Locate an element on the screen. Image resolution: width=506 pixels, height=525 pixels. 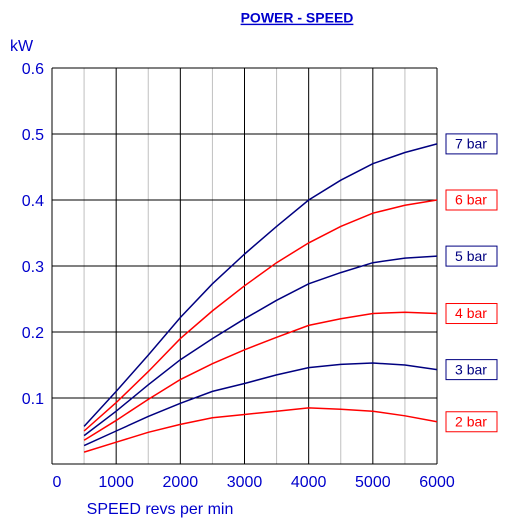
legend-label: 4 bar is located at coordinates (471, 313).